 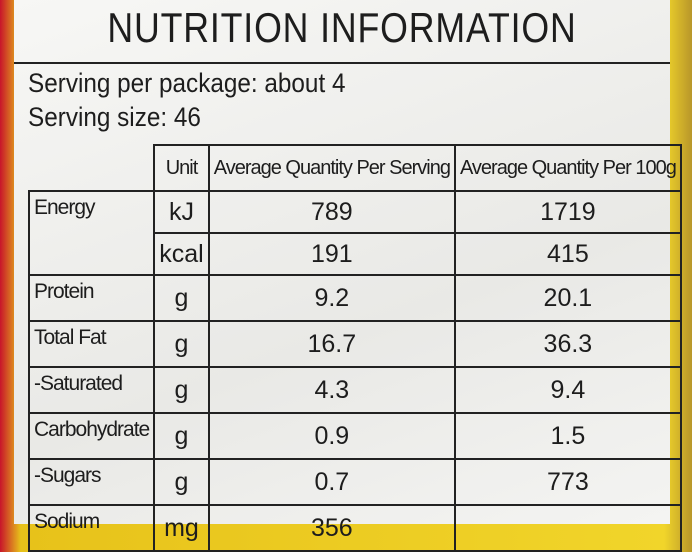 What do you see at coordinates (91, 344) in the screenshot?
I see `nutrient-name: Total Fat` at bounding box center [91, 344].